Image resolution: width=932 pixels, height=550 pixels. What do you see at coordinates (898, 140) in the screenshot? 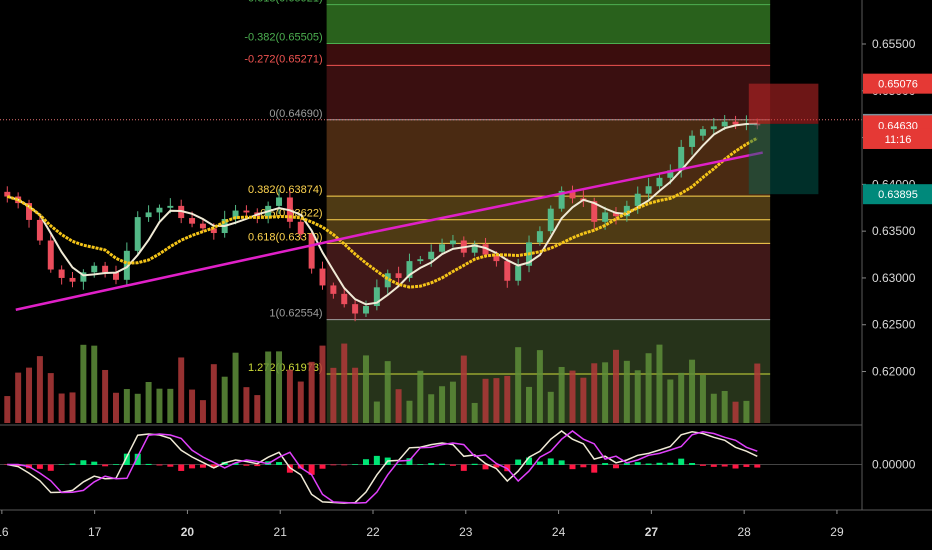
I see `price-badge-text: 11:16` at bounding box center [898, 140].